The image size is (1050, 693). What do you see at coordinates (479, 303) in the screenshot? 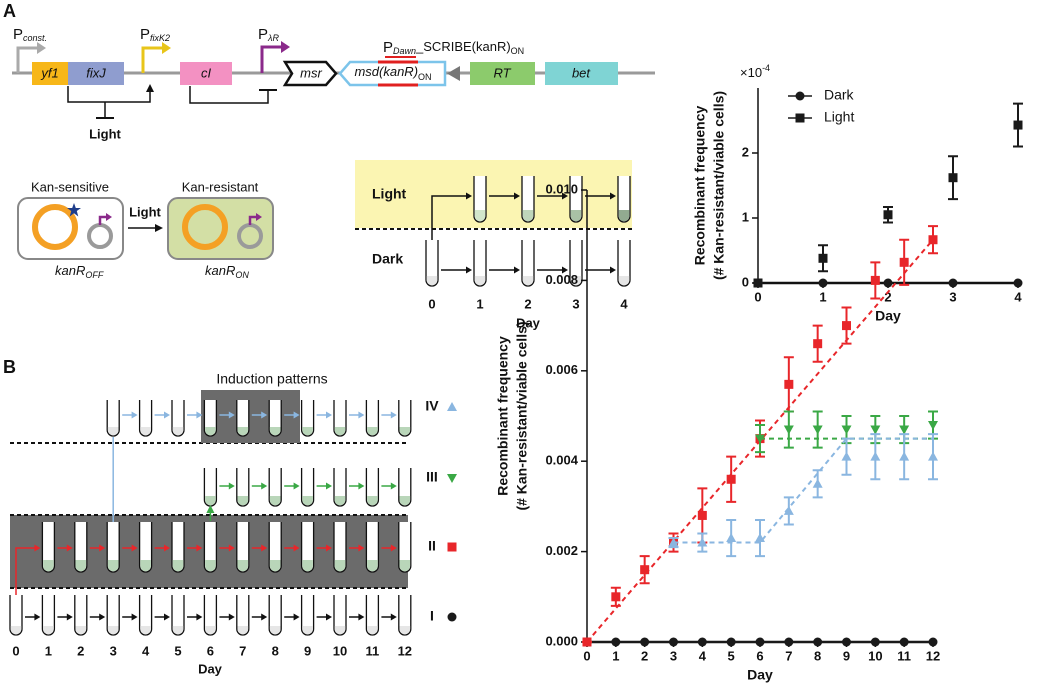
I see `day-label: 1` at bounding box center [479, 303].